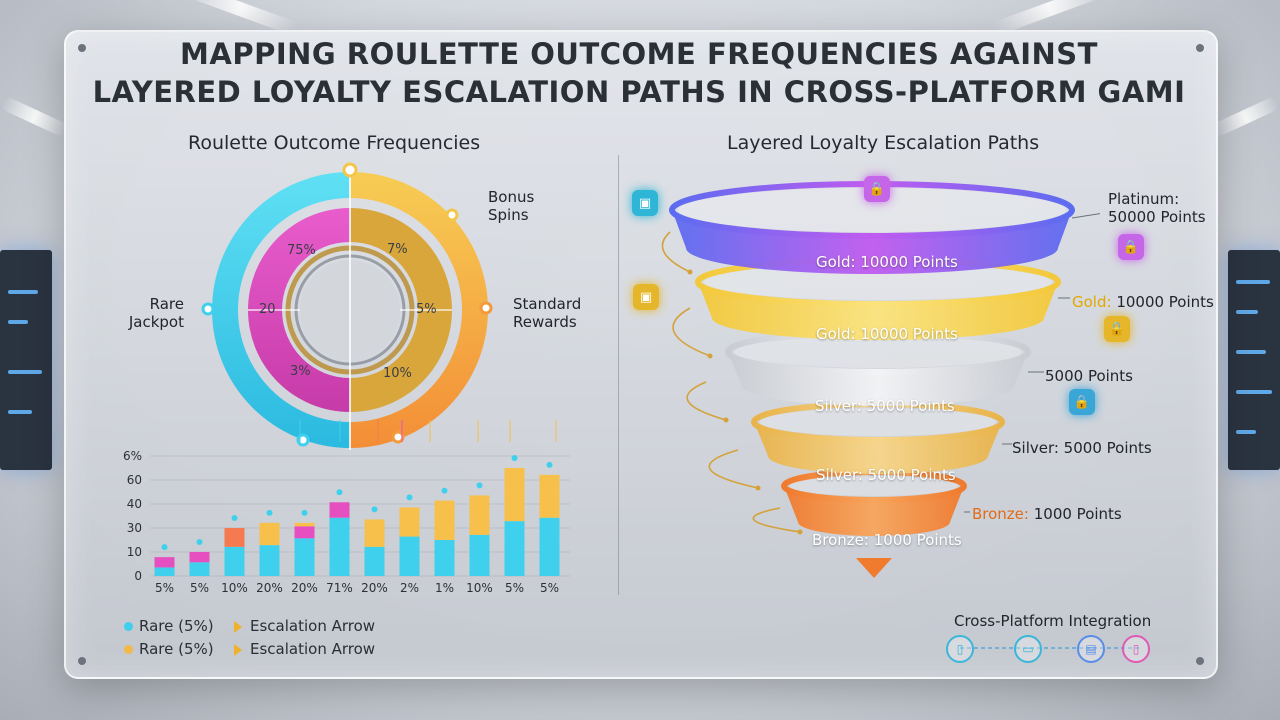 This screenshot has height=720, width=1280. I want to click on outer-ring-right, so click(419, 310).